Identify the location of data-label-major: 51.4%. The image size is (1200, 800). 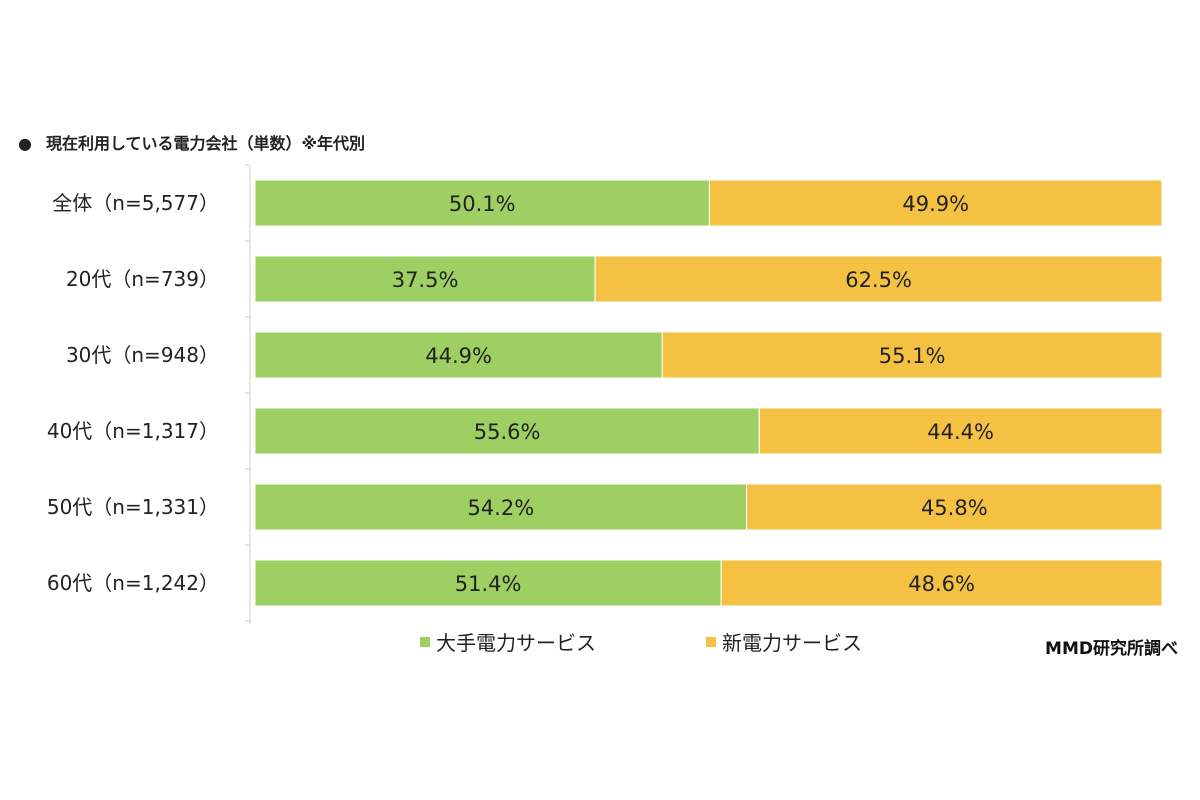
(488, 584).